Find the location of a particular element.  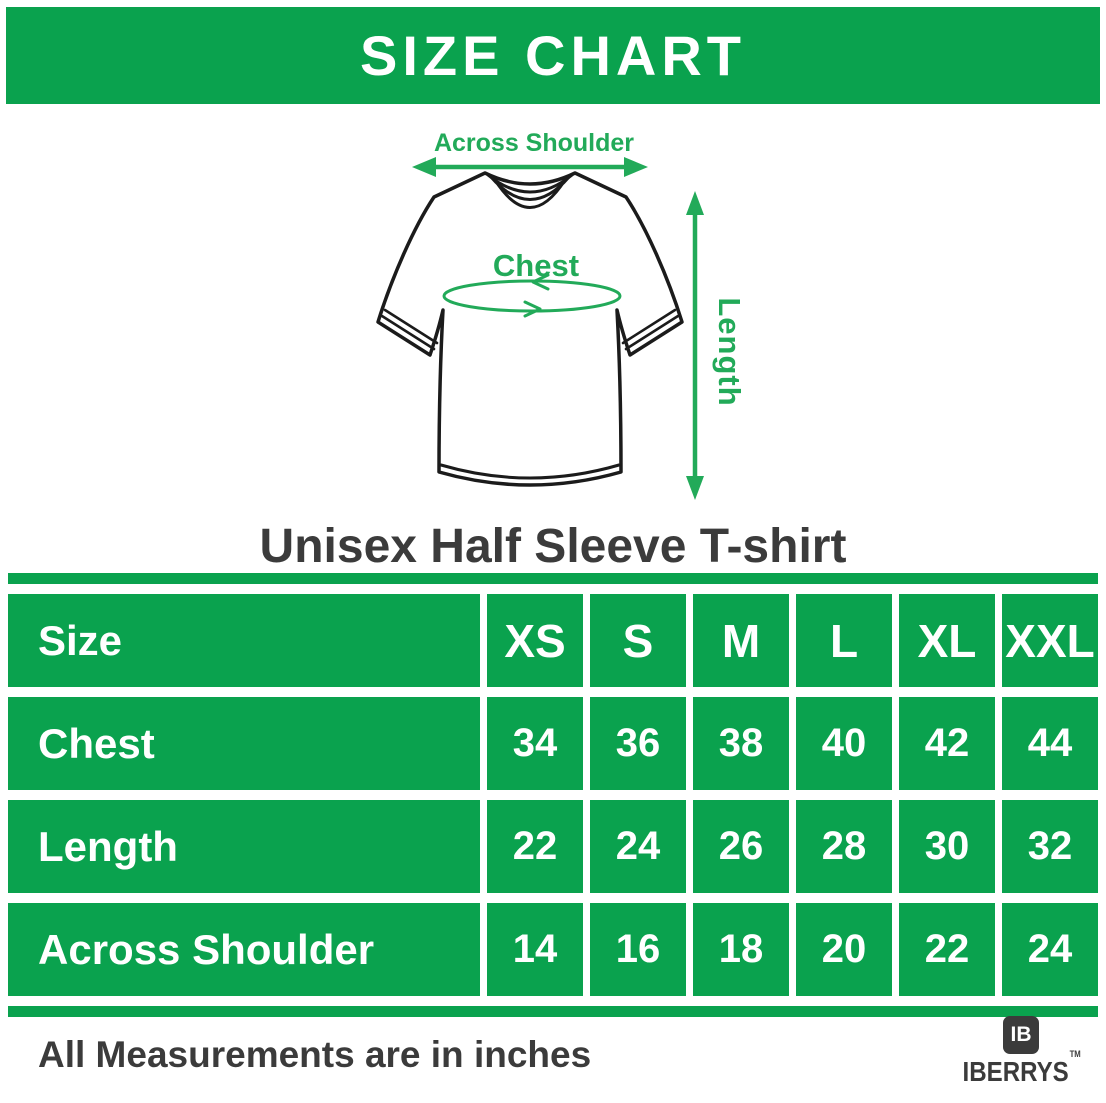

cell-shoulder-m: 18 is located at coordinates (741, 949).